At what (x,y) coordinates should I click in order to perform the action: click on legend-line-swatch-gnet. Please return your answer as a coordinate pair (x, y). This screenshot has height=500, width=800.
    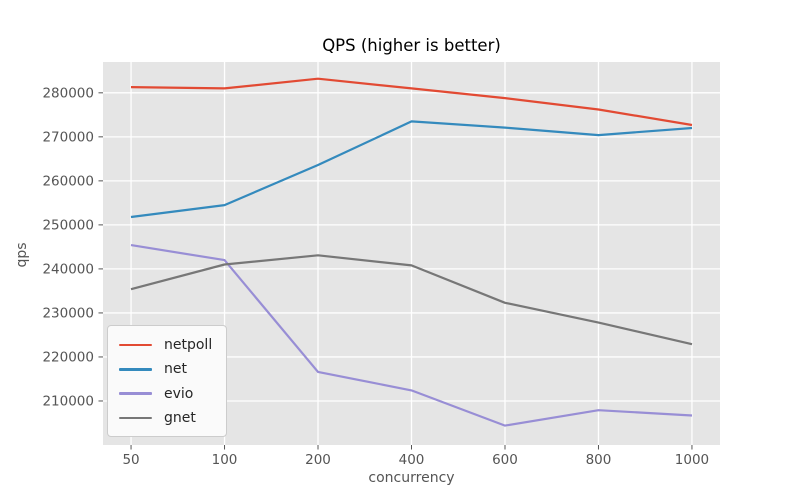
    Looking at the image, I should click on (135, 418).